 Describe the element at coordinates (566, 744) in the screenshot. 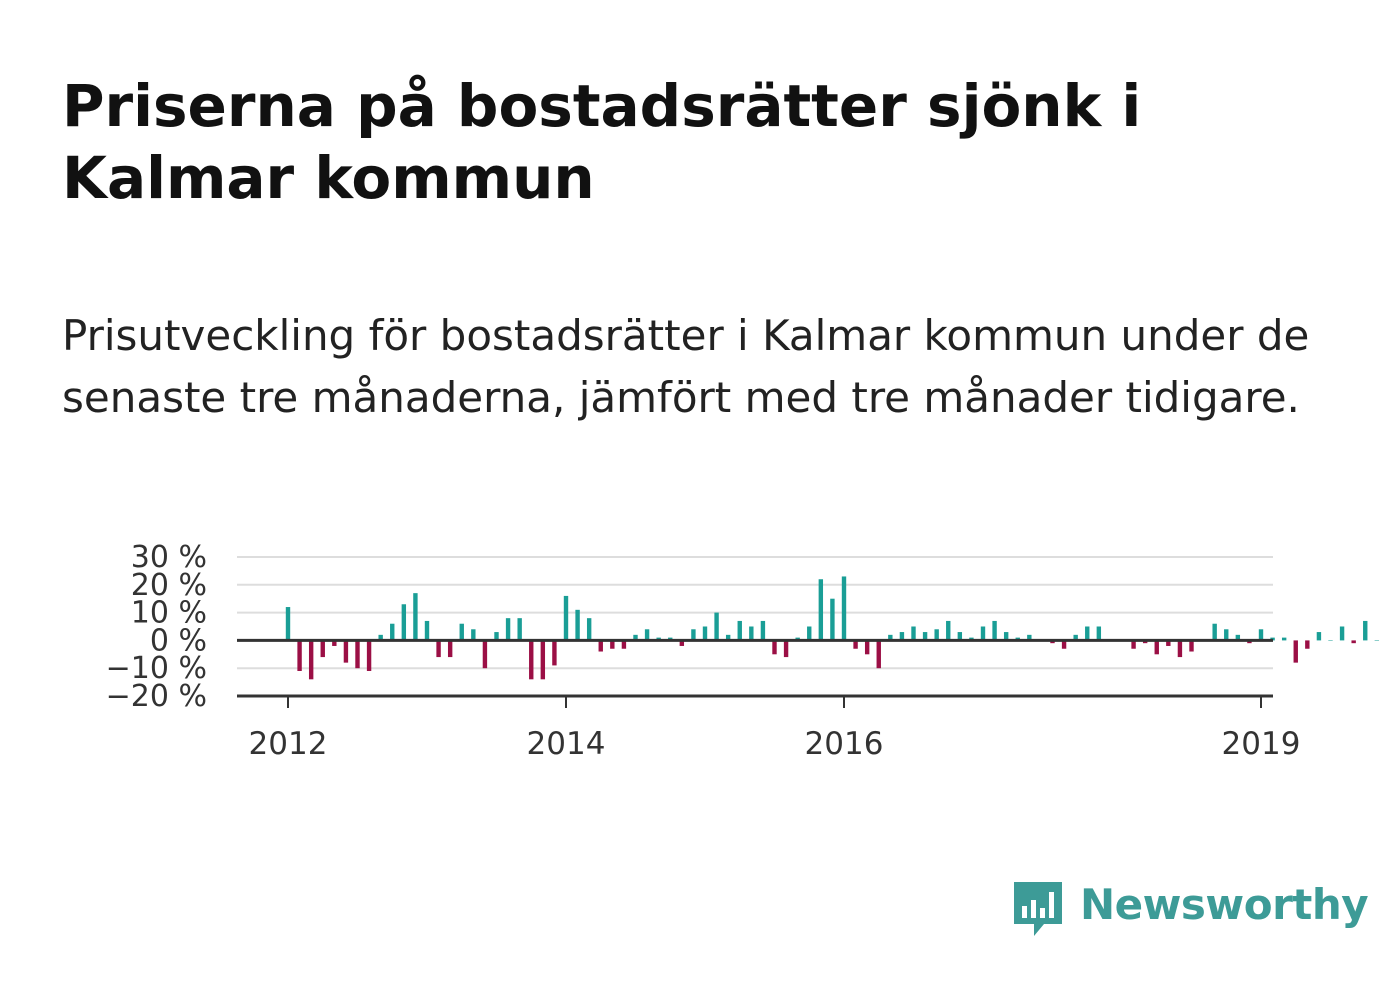

I see `x-tick-label: 2014` at that location.